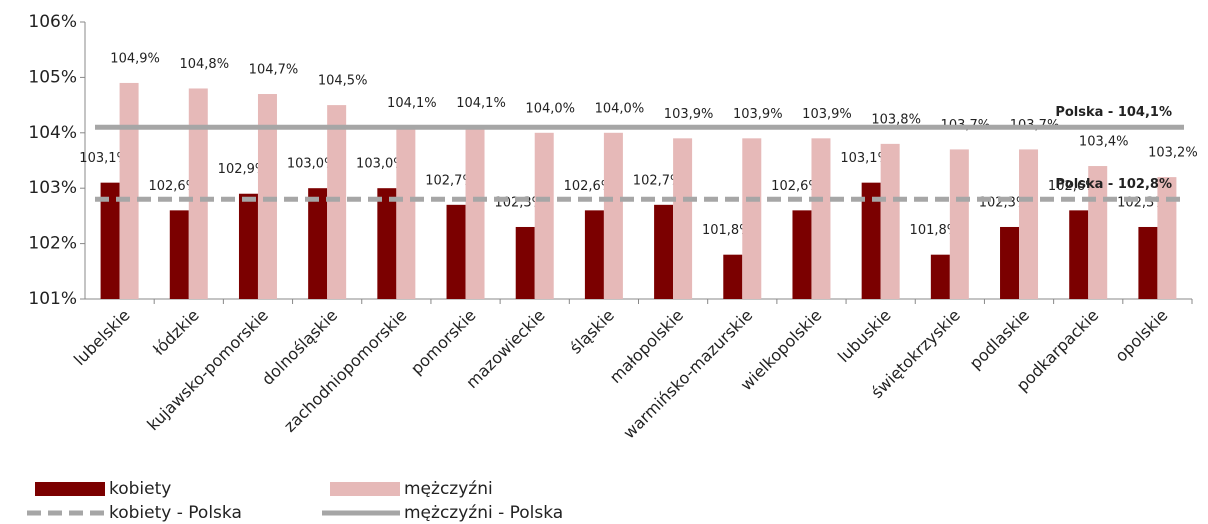  What do you see at coordinates (204, 64) in the screenshot?
I see `value-label: 104,8%` at bounding box center [204, 64].